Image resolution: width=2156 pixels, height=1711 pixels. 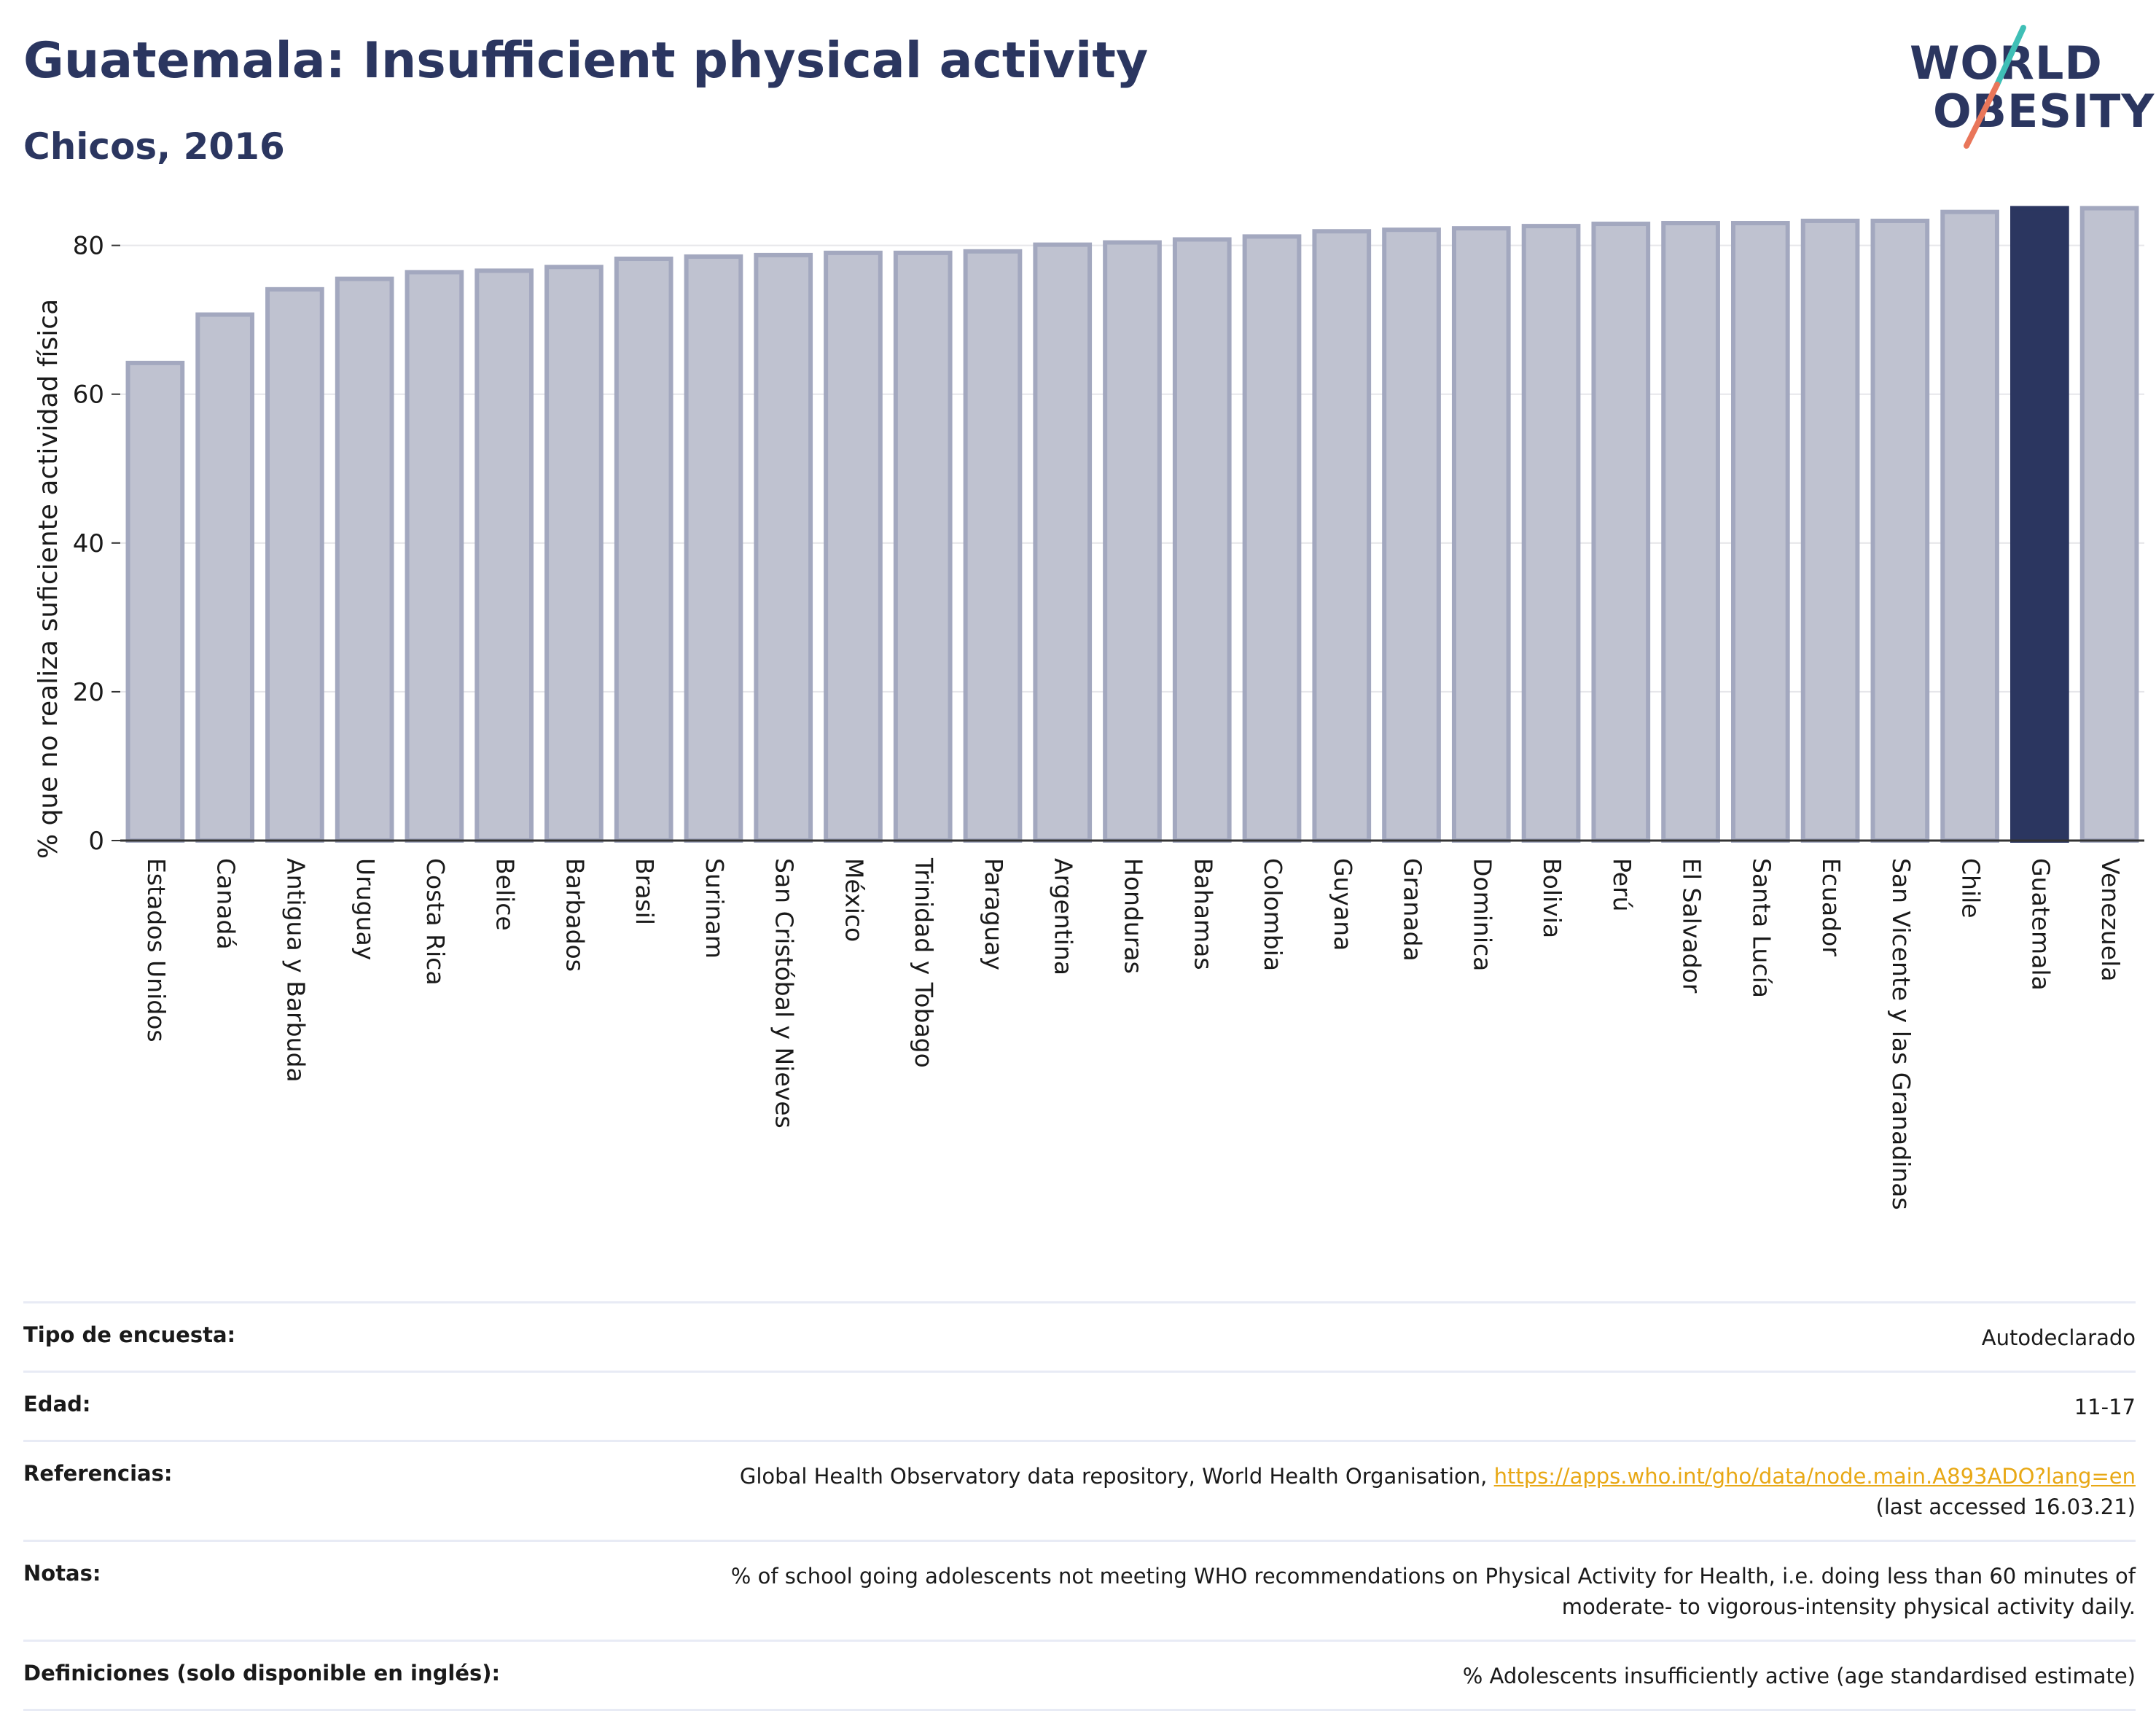 I want to click on bar-guyana, so click(x=1342, y=536).